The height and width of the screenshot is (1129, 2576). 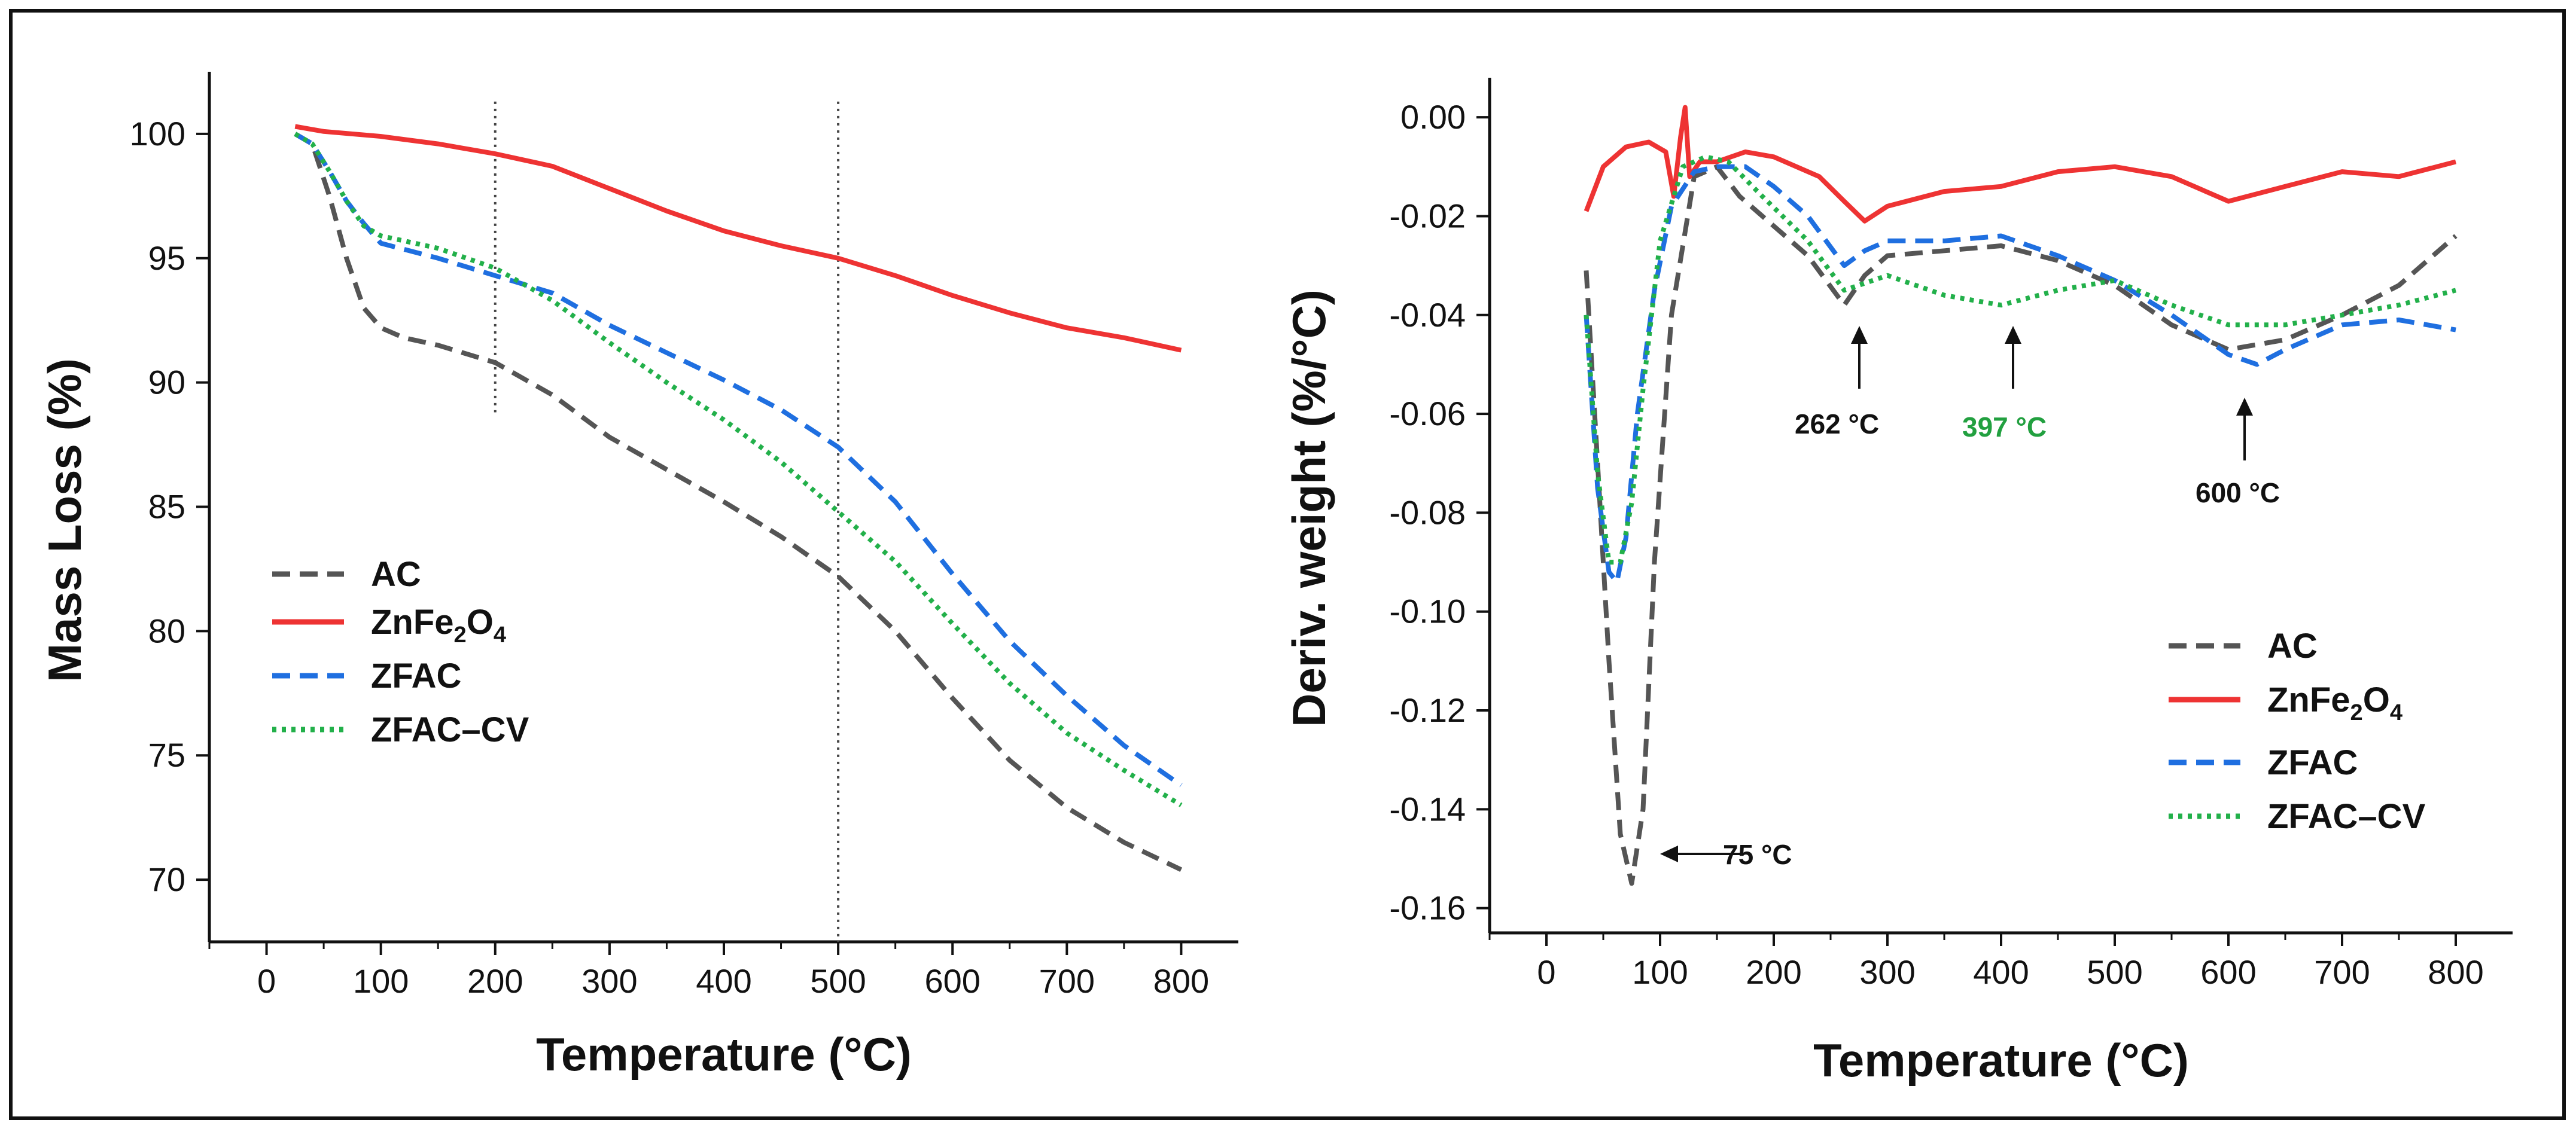 What do you see at coordinates (2013, 335) in the screenshot?
I see `annotation-397c-arrowhead` at bounding box center [2013, 335].